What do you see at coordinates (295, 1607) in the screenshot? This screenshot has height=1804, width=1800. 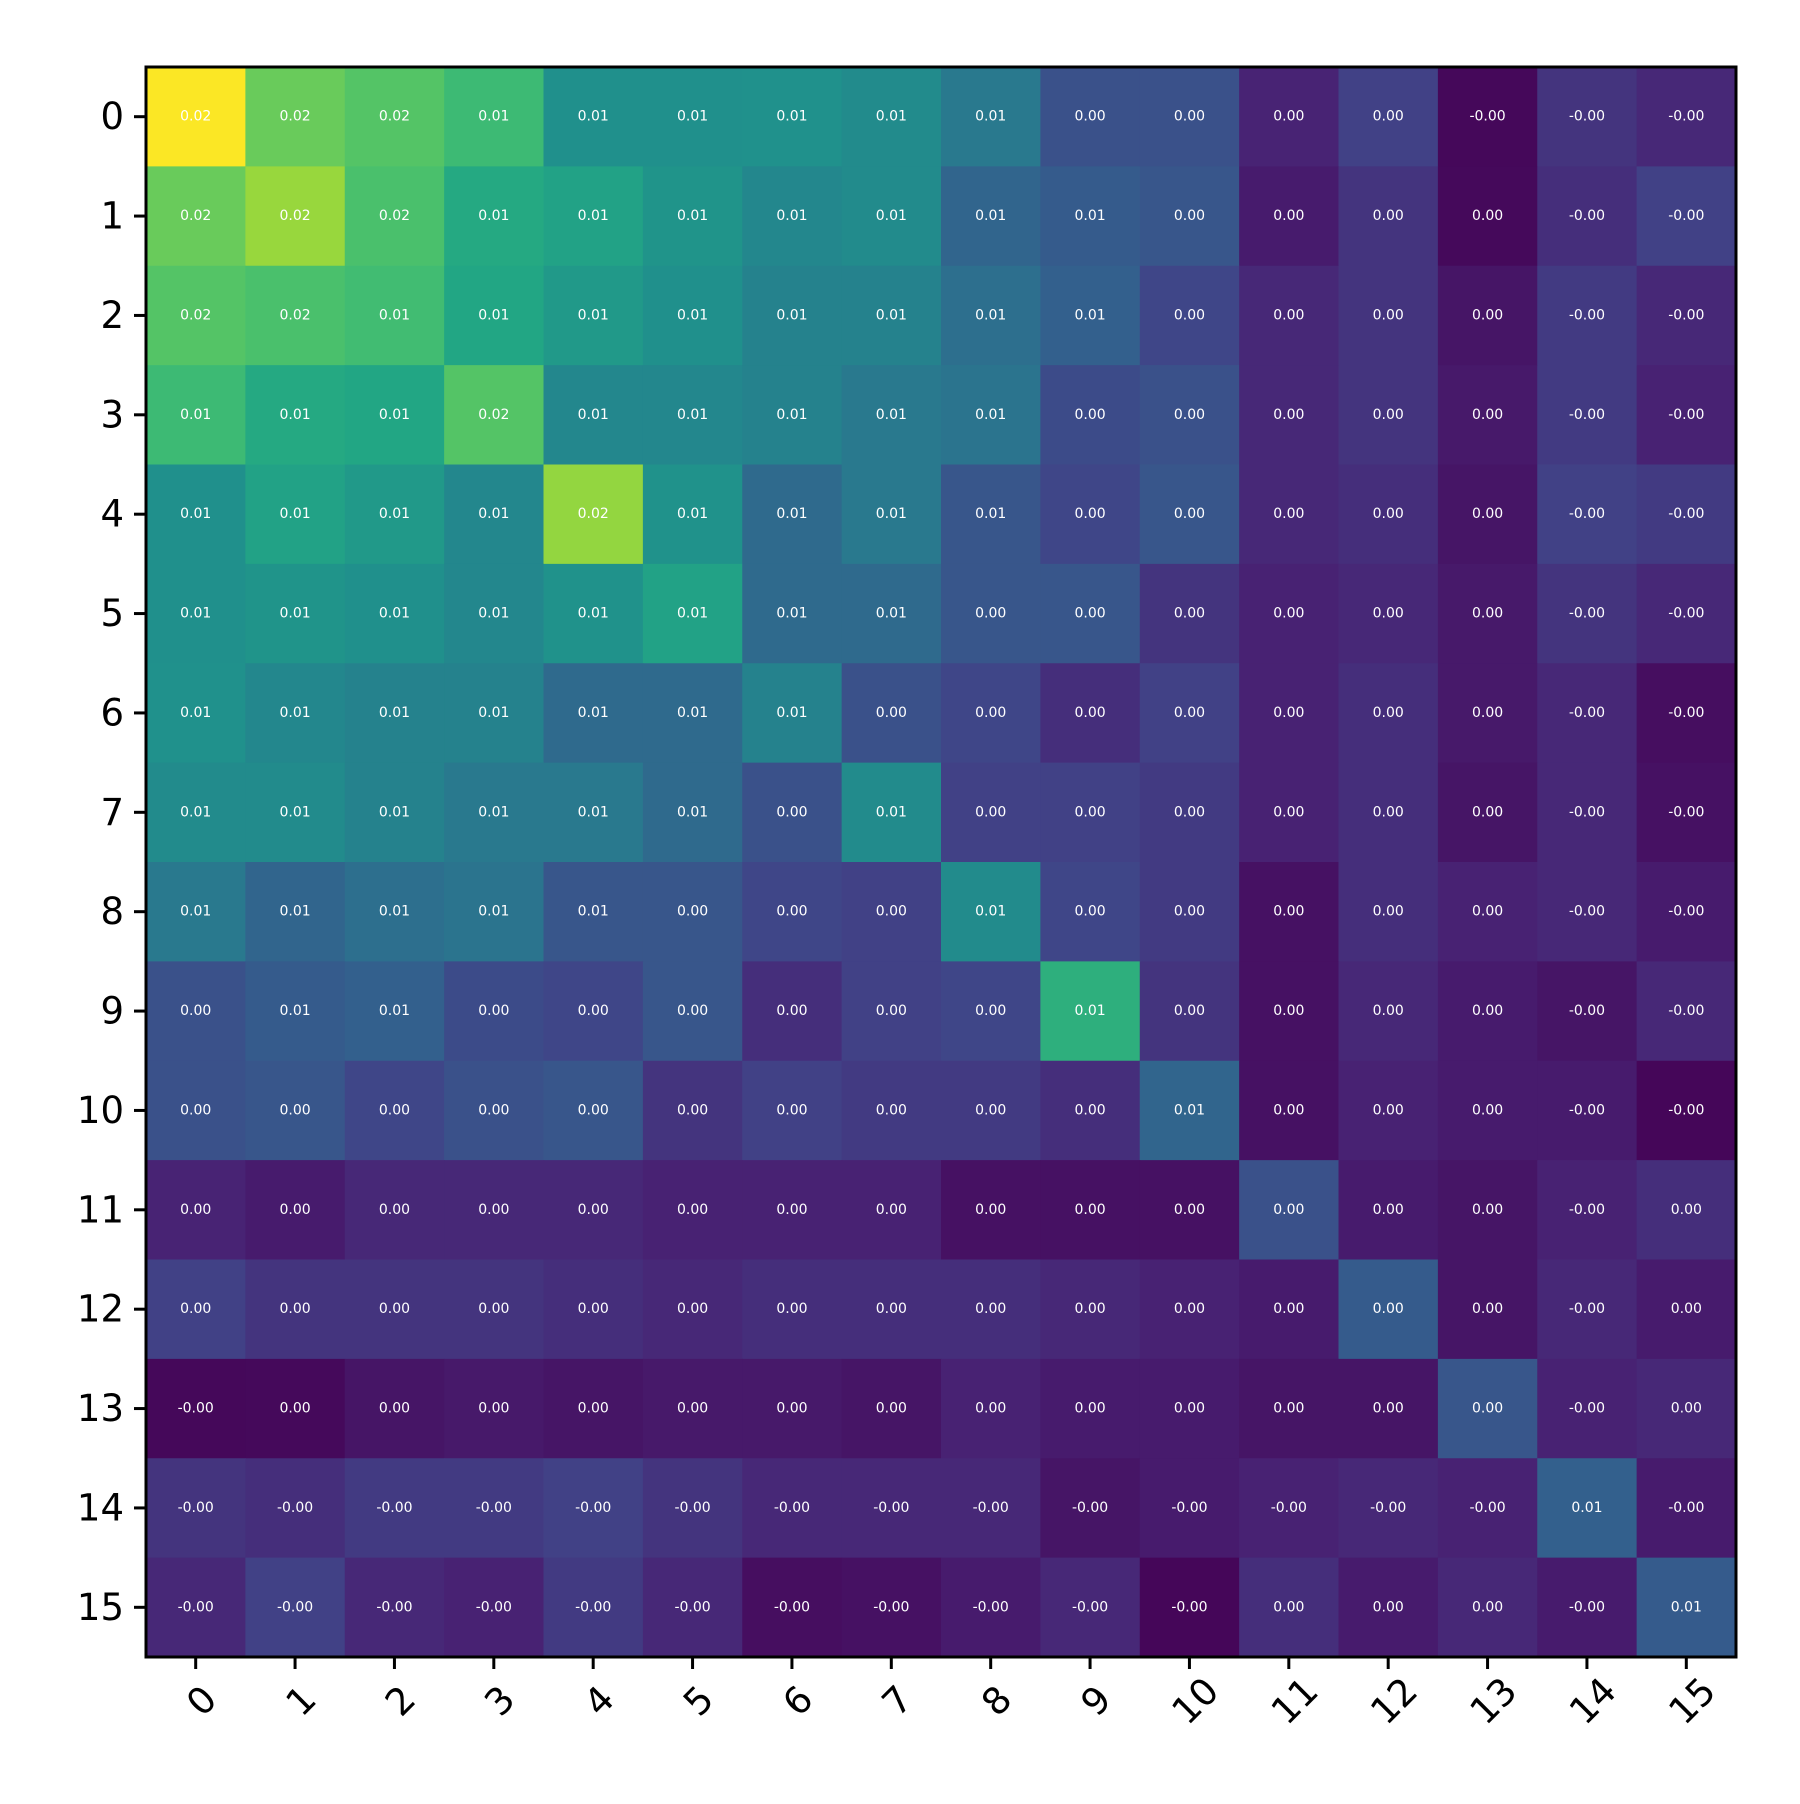 I see `cell-value-label-r15-c1: -0.00` at bounding box center [295, 1607].